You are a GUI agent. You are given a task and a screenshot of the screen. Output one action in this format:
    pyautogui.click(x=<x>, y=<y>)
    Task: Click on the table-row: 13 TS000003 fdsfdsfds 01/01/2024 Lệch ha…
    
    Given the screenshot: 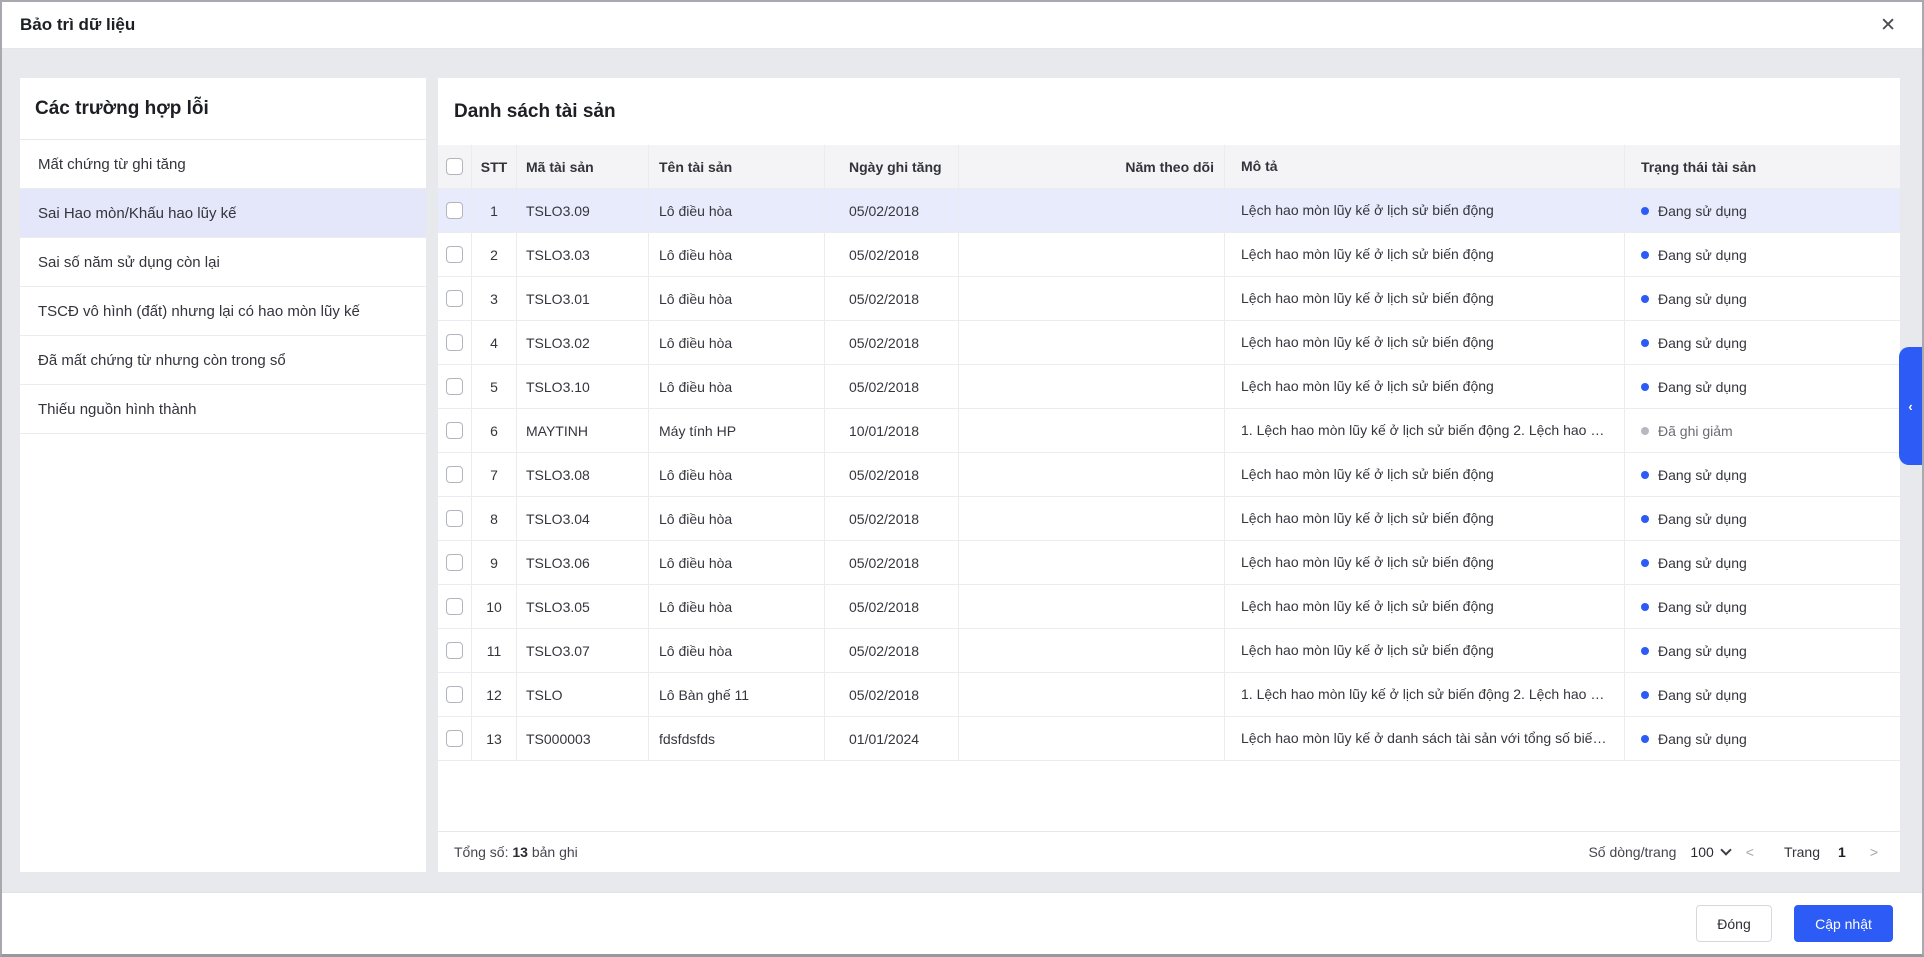 What is the action you would take?
    pyautogui.click(x=1169, y=739)
    